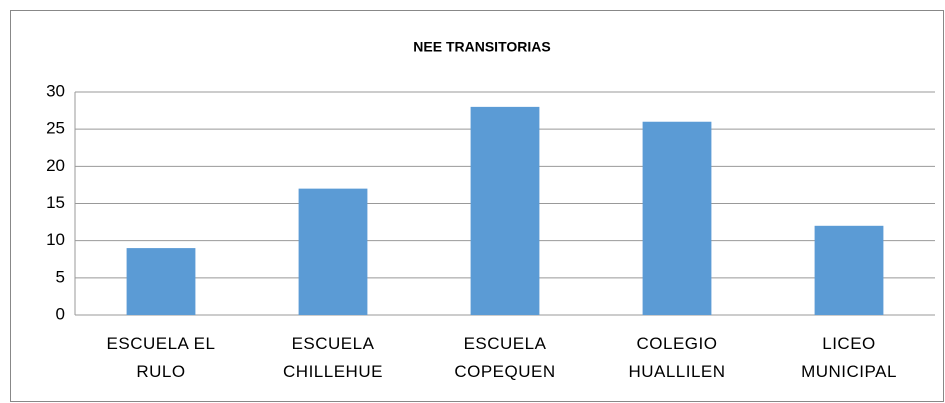  Describe the element at coordinates (55, 165) in the screenshot. I see `y-tick-label: 20` at that location.